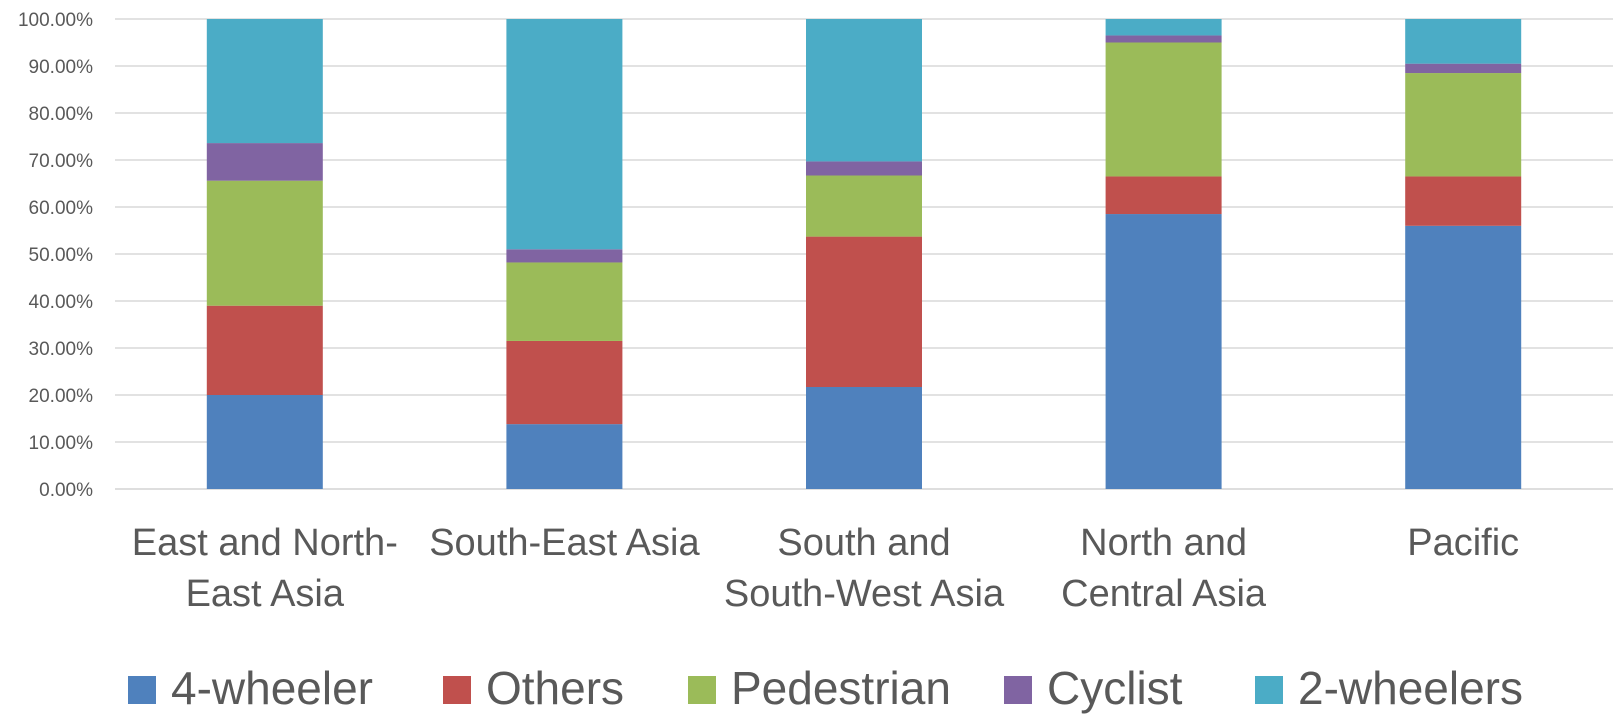 Image resolution: width=1613 pixels, height=716 pixels. I want to click on category-label: East and North-East Asia, so click(265, 568).